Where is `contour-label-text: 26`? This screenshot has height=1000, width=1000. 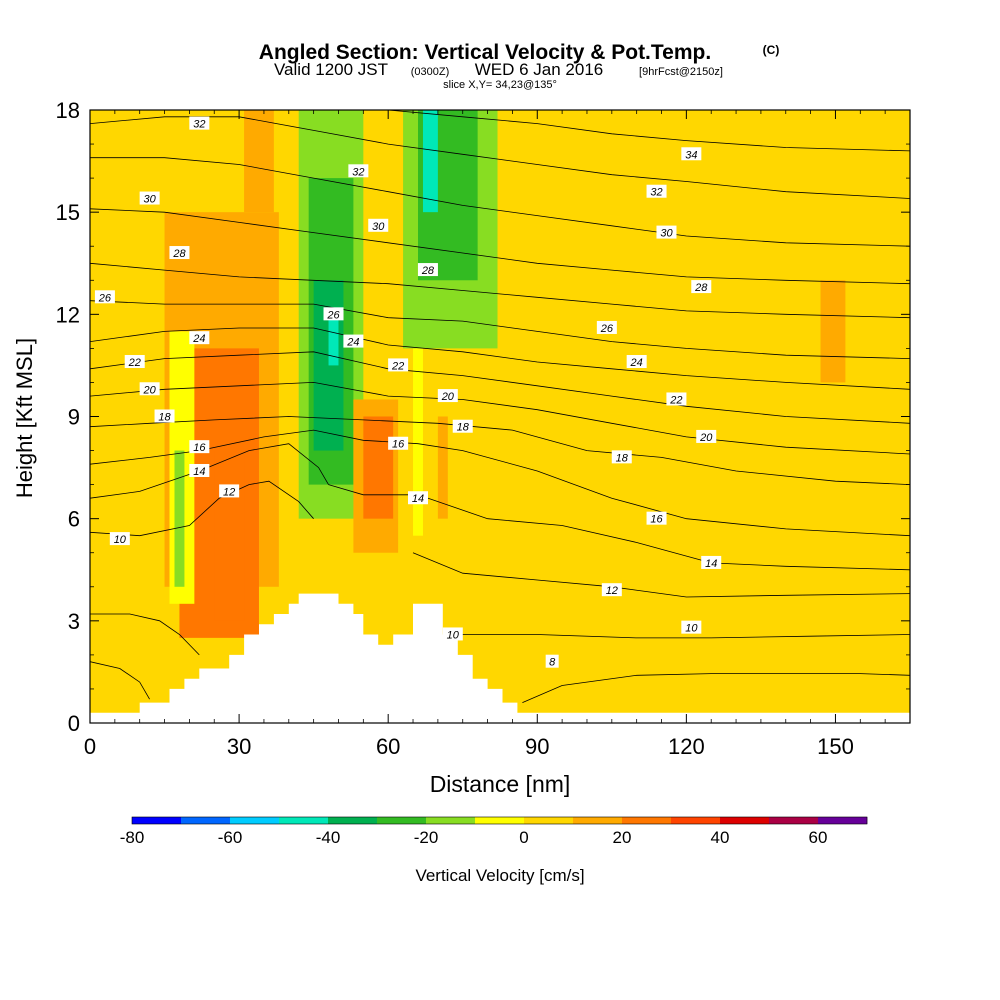
contour-label-text: 26 is located at coordinates (105, 298).